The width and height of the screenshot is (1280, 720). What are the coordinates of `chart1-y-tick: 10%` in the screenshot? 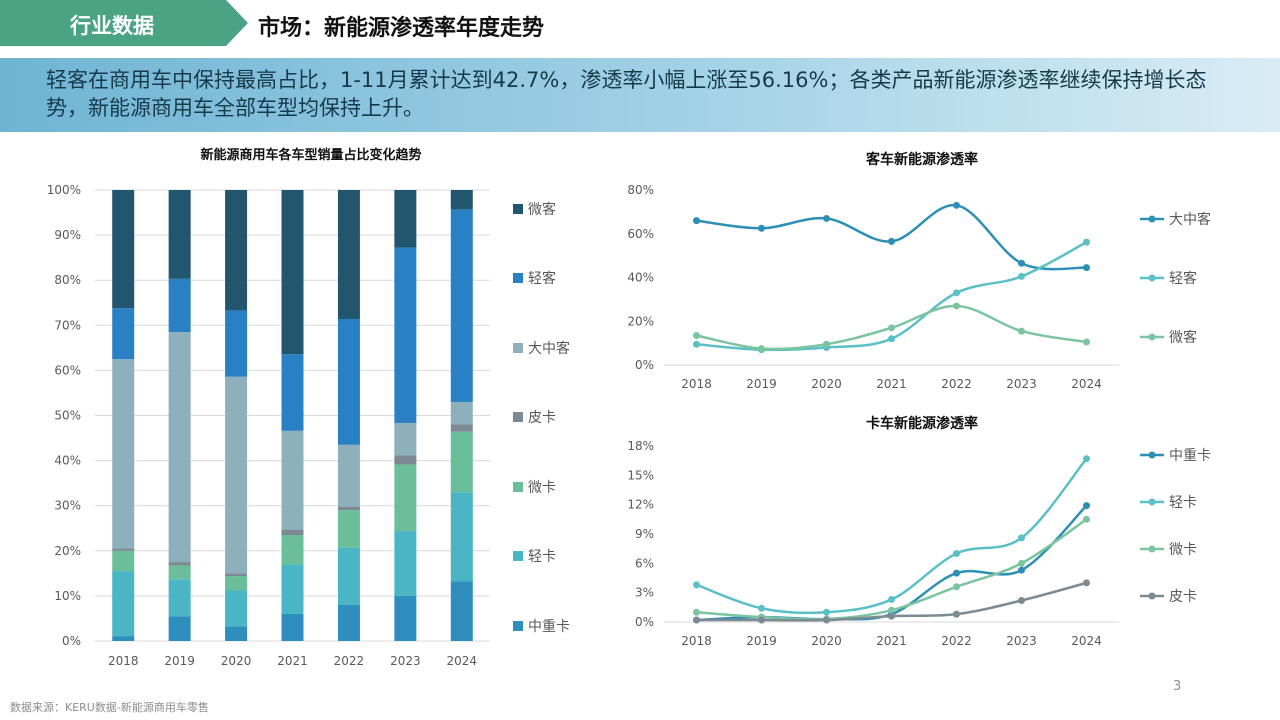 It's located at (67, 596).